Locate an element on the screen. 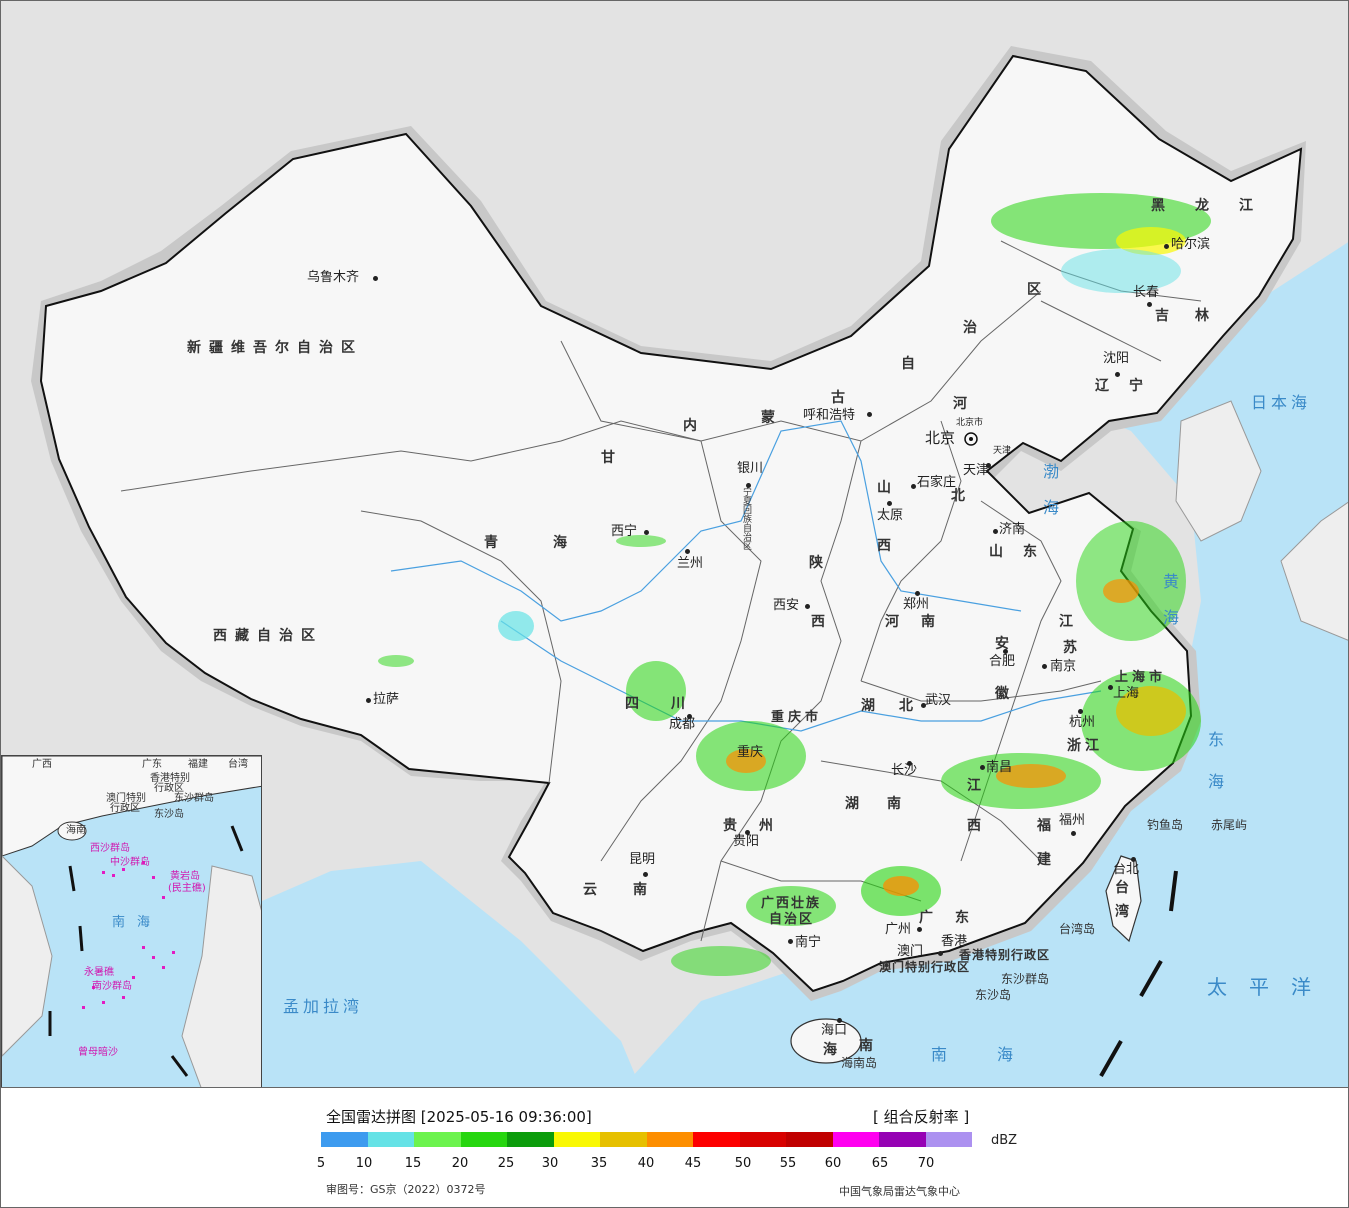 The height and width of the screenshot is (1208, 1349). legend-tick-50: 50 is located at coordinates (743, 1163).